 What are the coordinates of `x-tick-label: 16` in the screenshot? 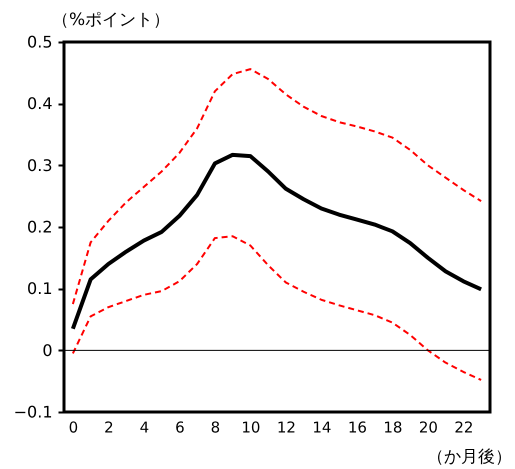 It's located at (357, 427).